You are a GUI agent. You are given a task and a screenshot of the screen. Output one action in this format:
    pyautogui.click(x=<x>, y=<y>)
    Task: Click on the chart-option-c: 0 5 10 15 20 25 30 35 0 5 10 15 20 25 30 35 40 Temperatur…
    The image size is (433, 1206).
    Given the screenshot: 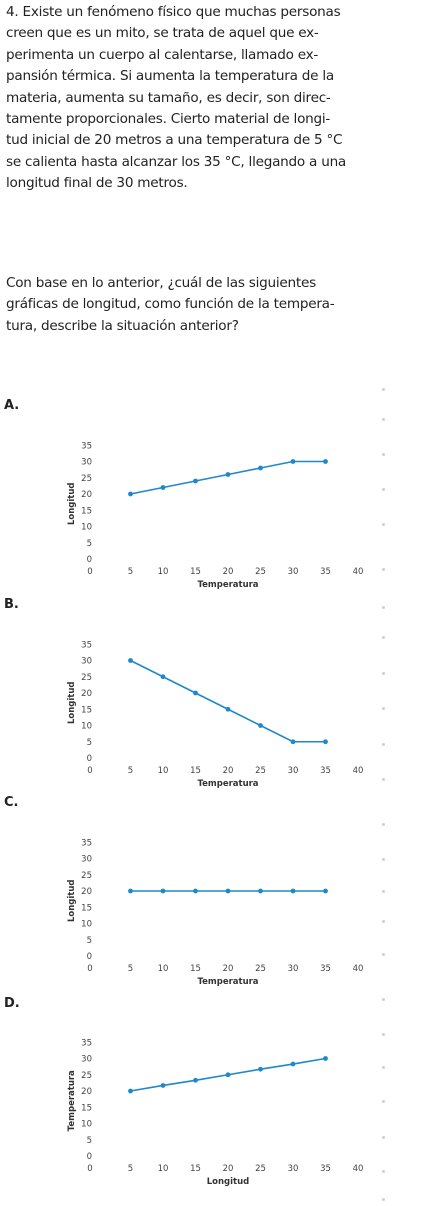 What is the action you would take?
    pyautogui.click(x=201, y=908)
    